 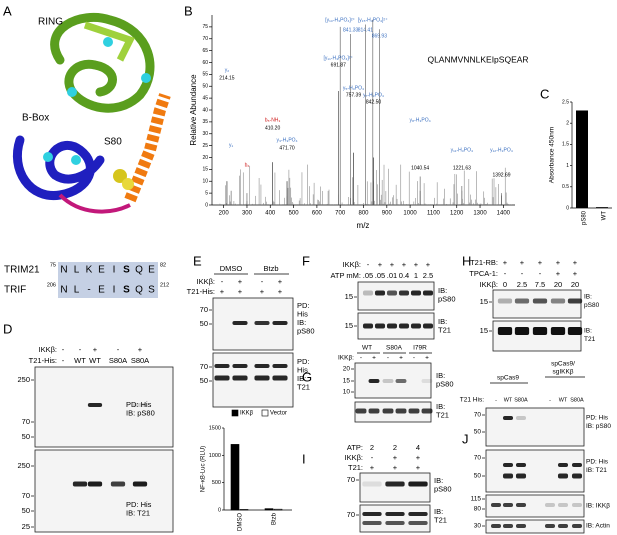 What do you see at coordinates (206, 205) in the screenshot?
I see `y-tick-label: 0` at bounding box center [206, 205].